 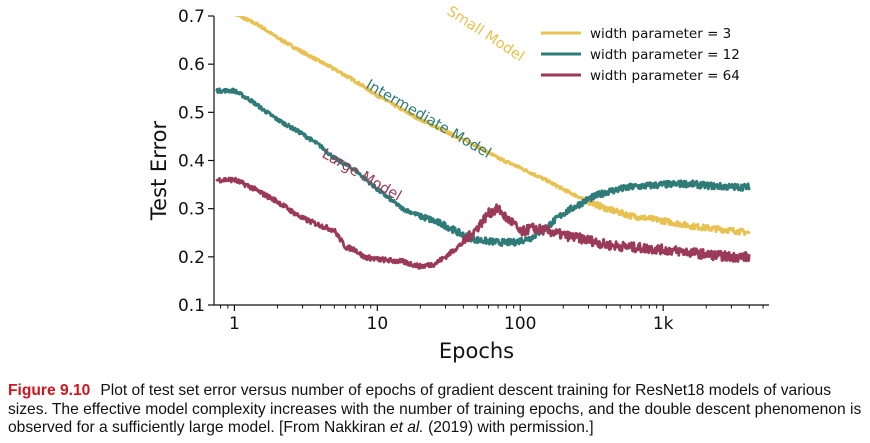 What do you see at coordinates (428, 119) in the screenshot?
I see `series-label-2: Intermediate Model` at bounding box center [428, 119].